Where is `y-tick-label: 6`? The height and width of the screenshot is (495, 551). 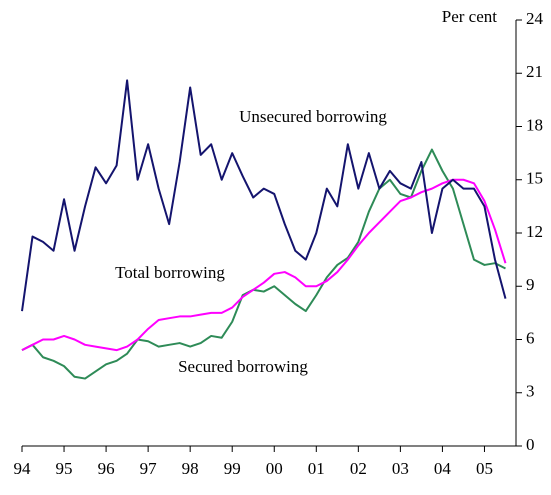 y-tick-label: 6 is located at coordinates (530, 337).